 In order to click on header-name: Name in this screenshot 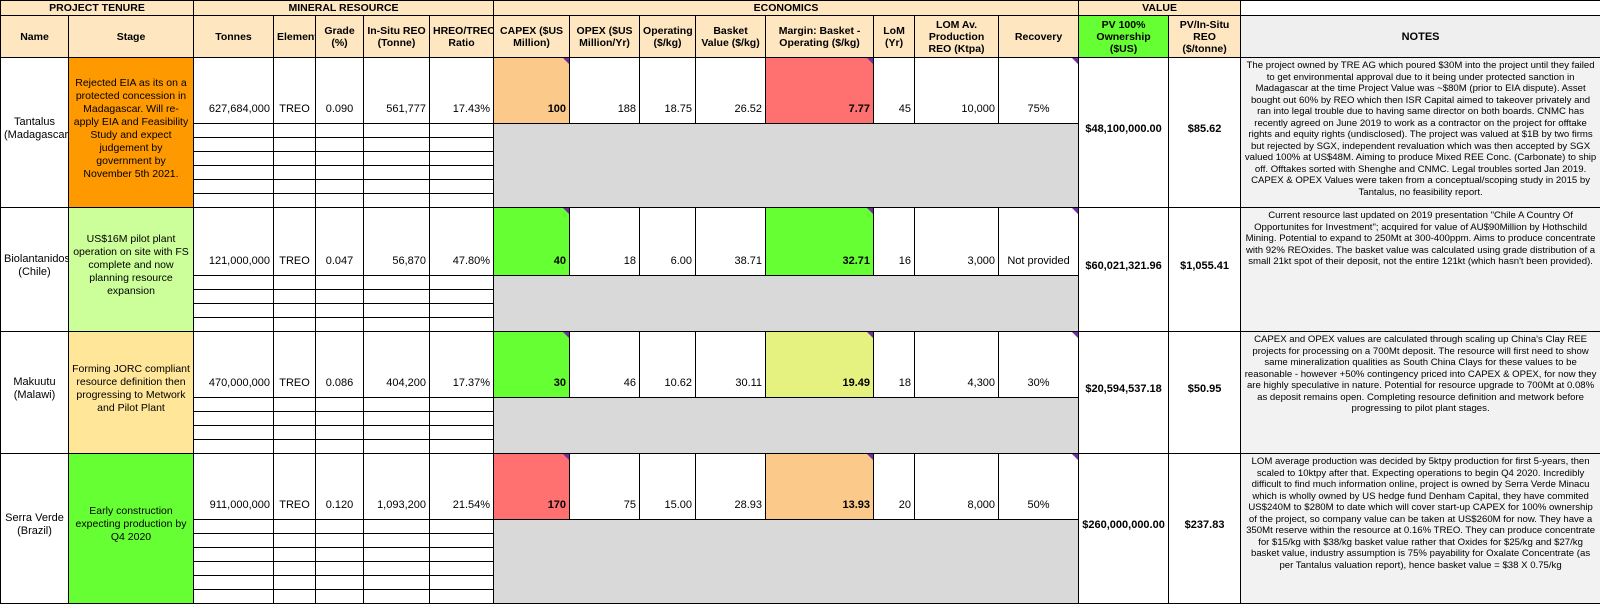, I will do `click(35, 37)`.